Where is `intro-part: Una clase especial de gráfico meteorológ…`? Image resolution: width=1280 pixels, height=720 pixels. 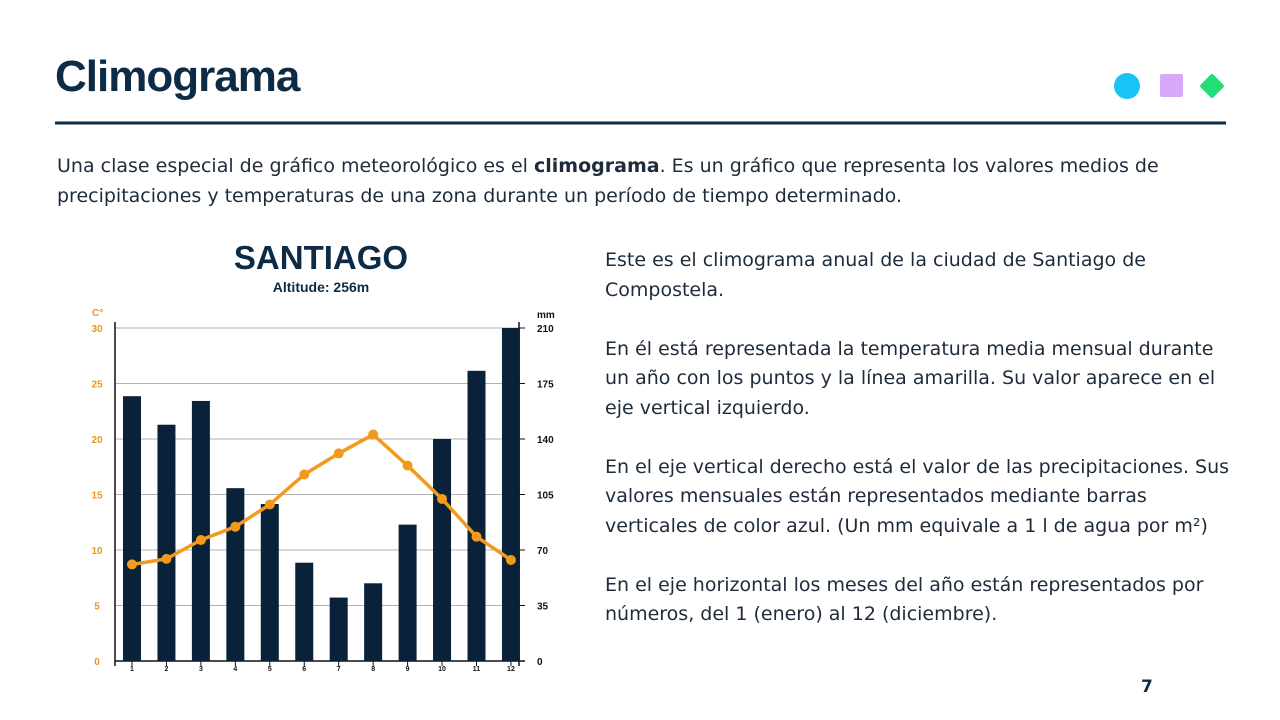
intro-part: Una clase especial de gráfico meteorológ… is located at coordinates (296, 166).